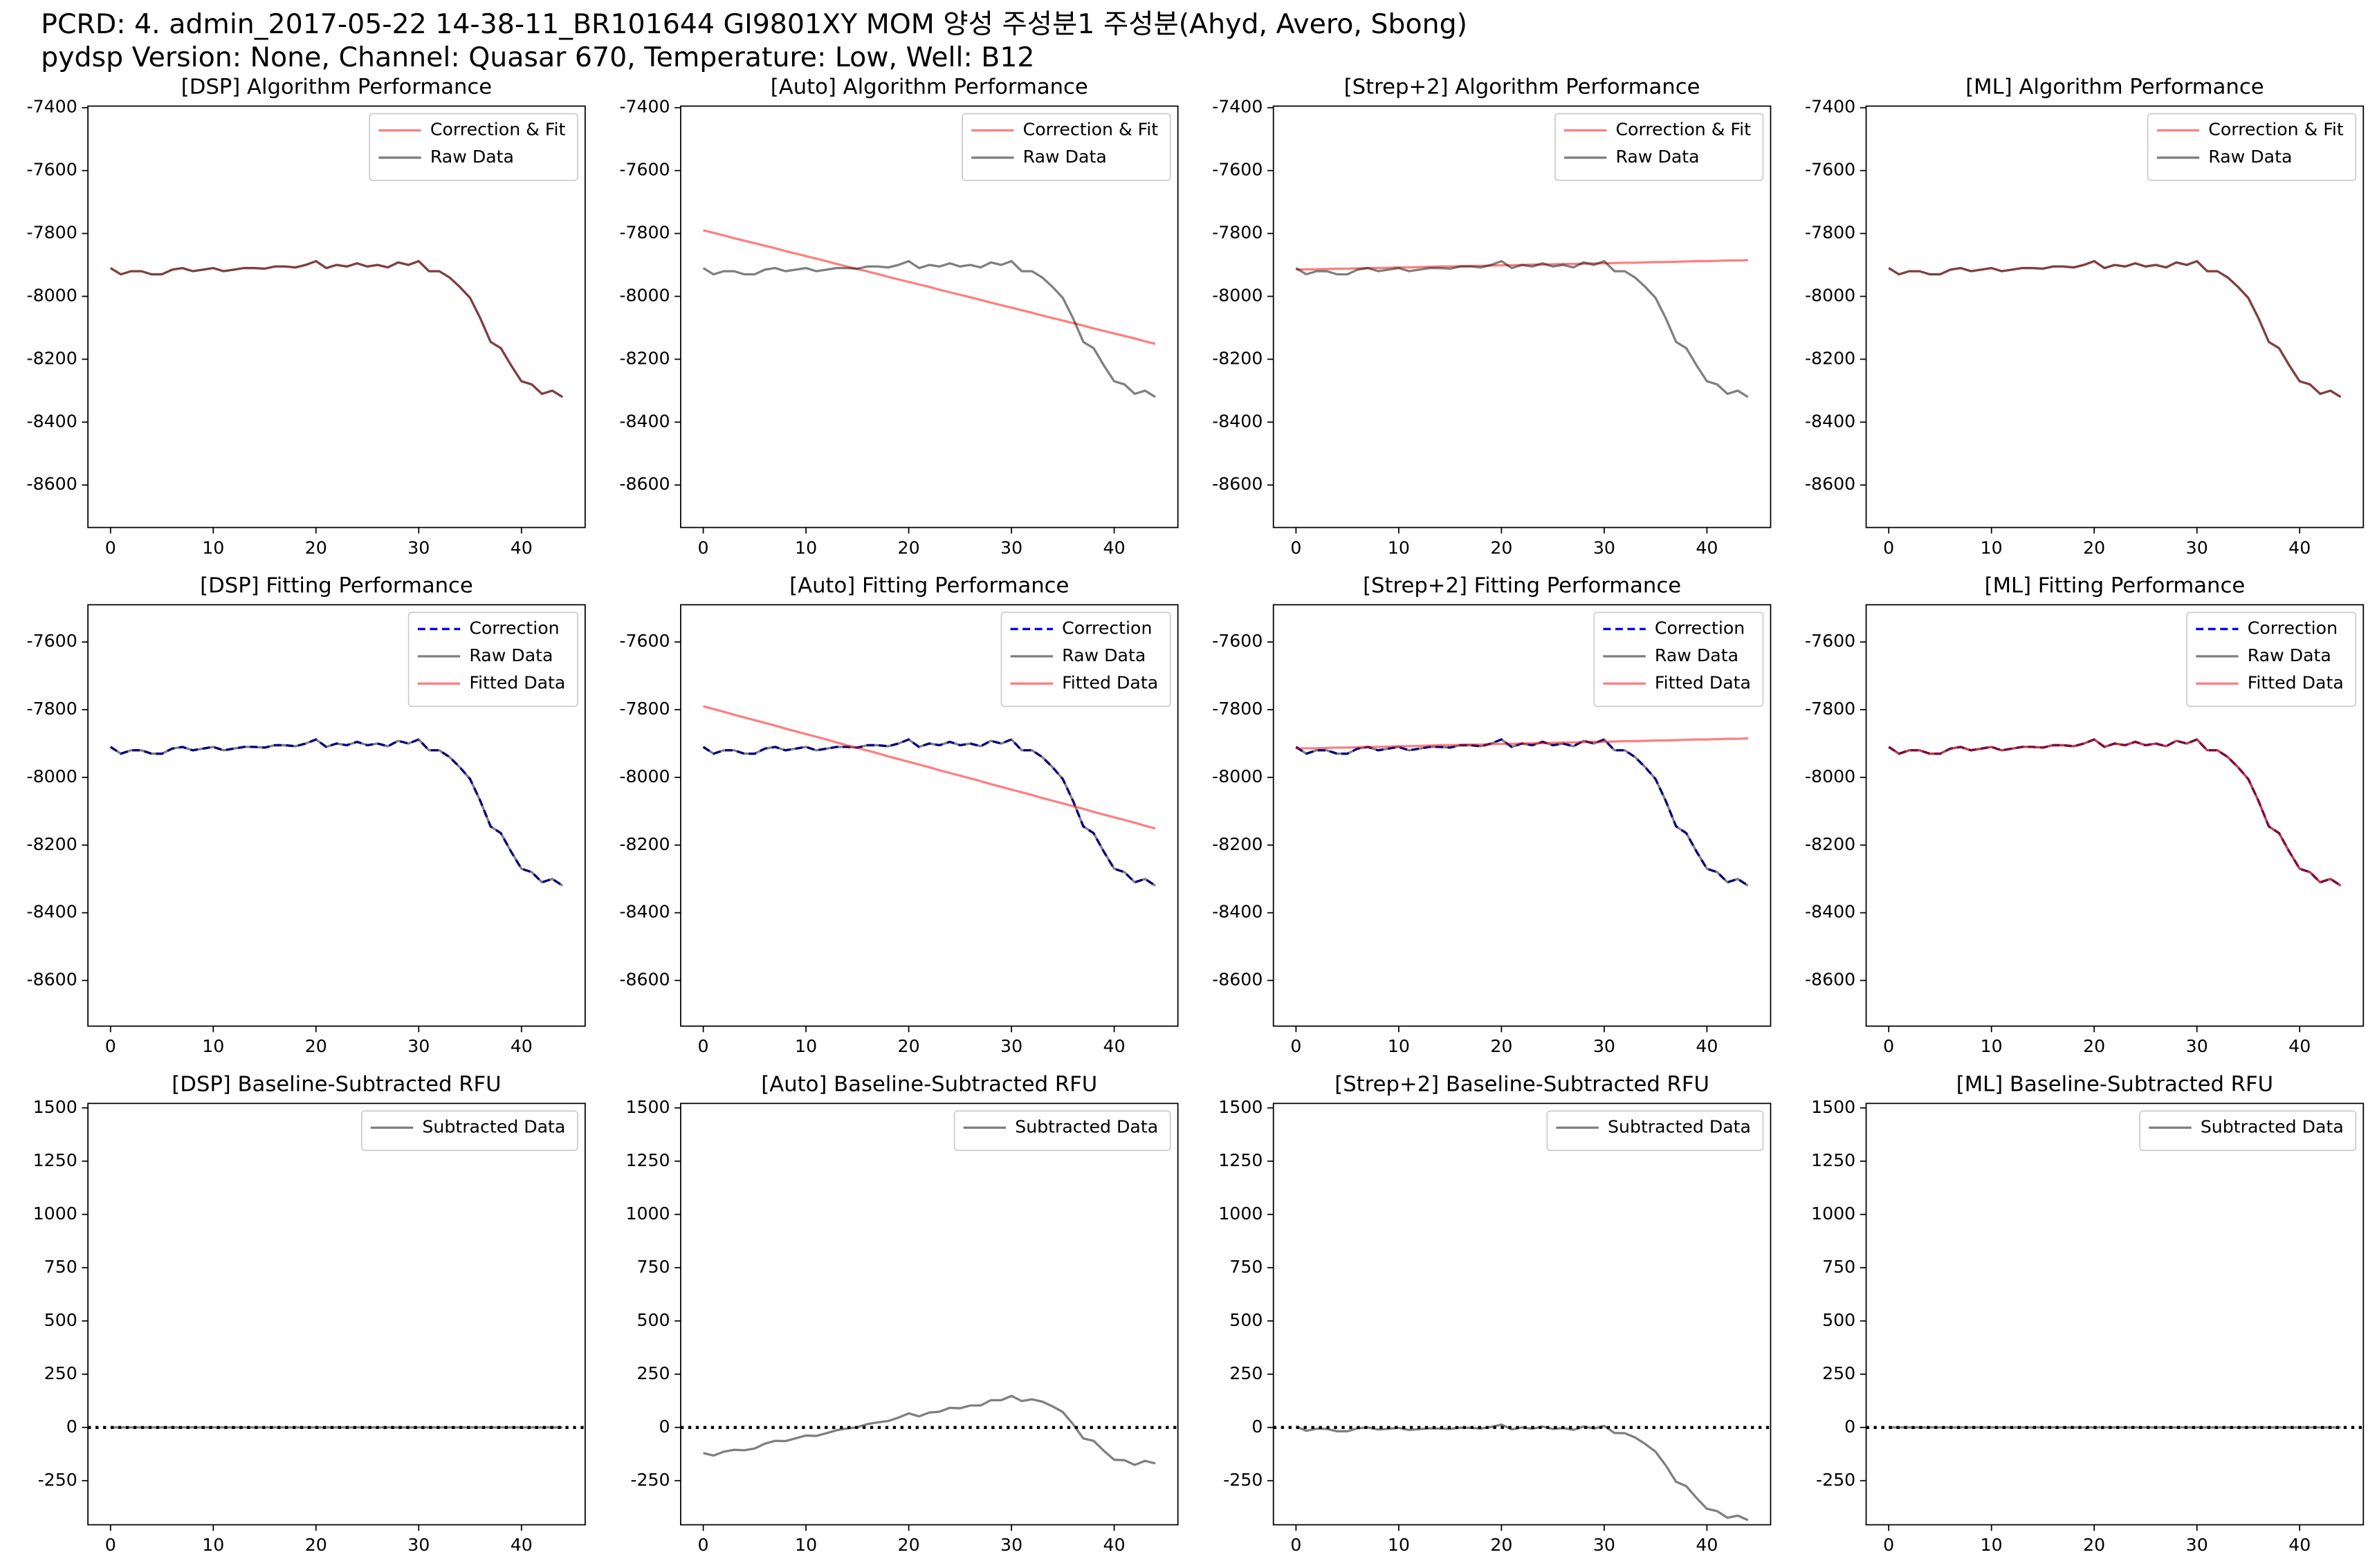  What do you see at coordinates (1091, 129) in the screenshot?
I see `legend-label: Correction & Fit` at bounding box center [1091, 129].